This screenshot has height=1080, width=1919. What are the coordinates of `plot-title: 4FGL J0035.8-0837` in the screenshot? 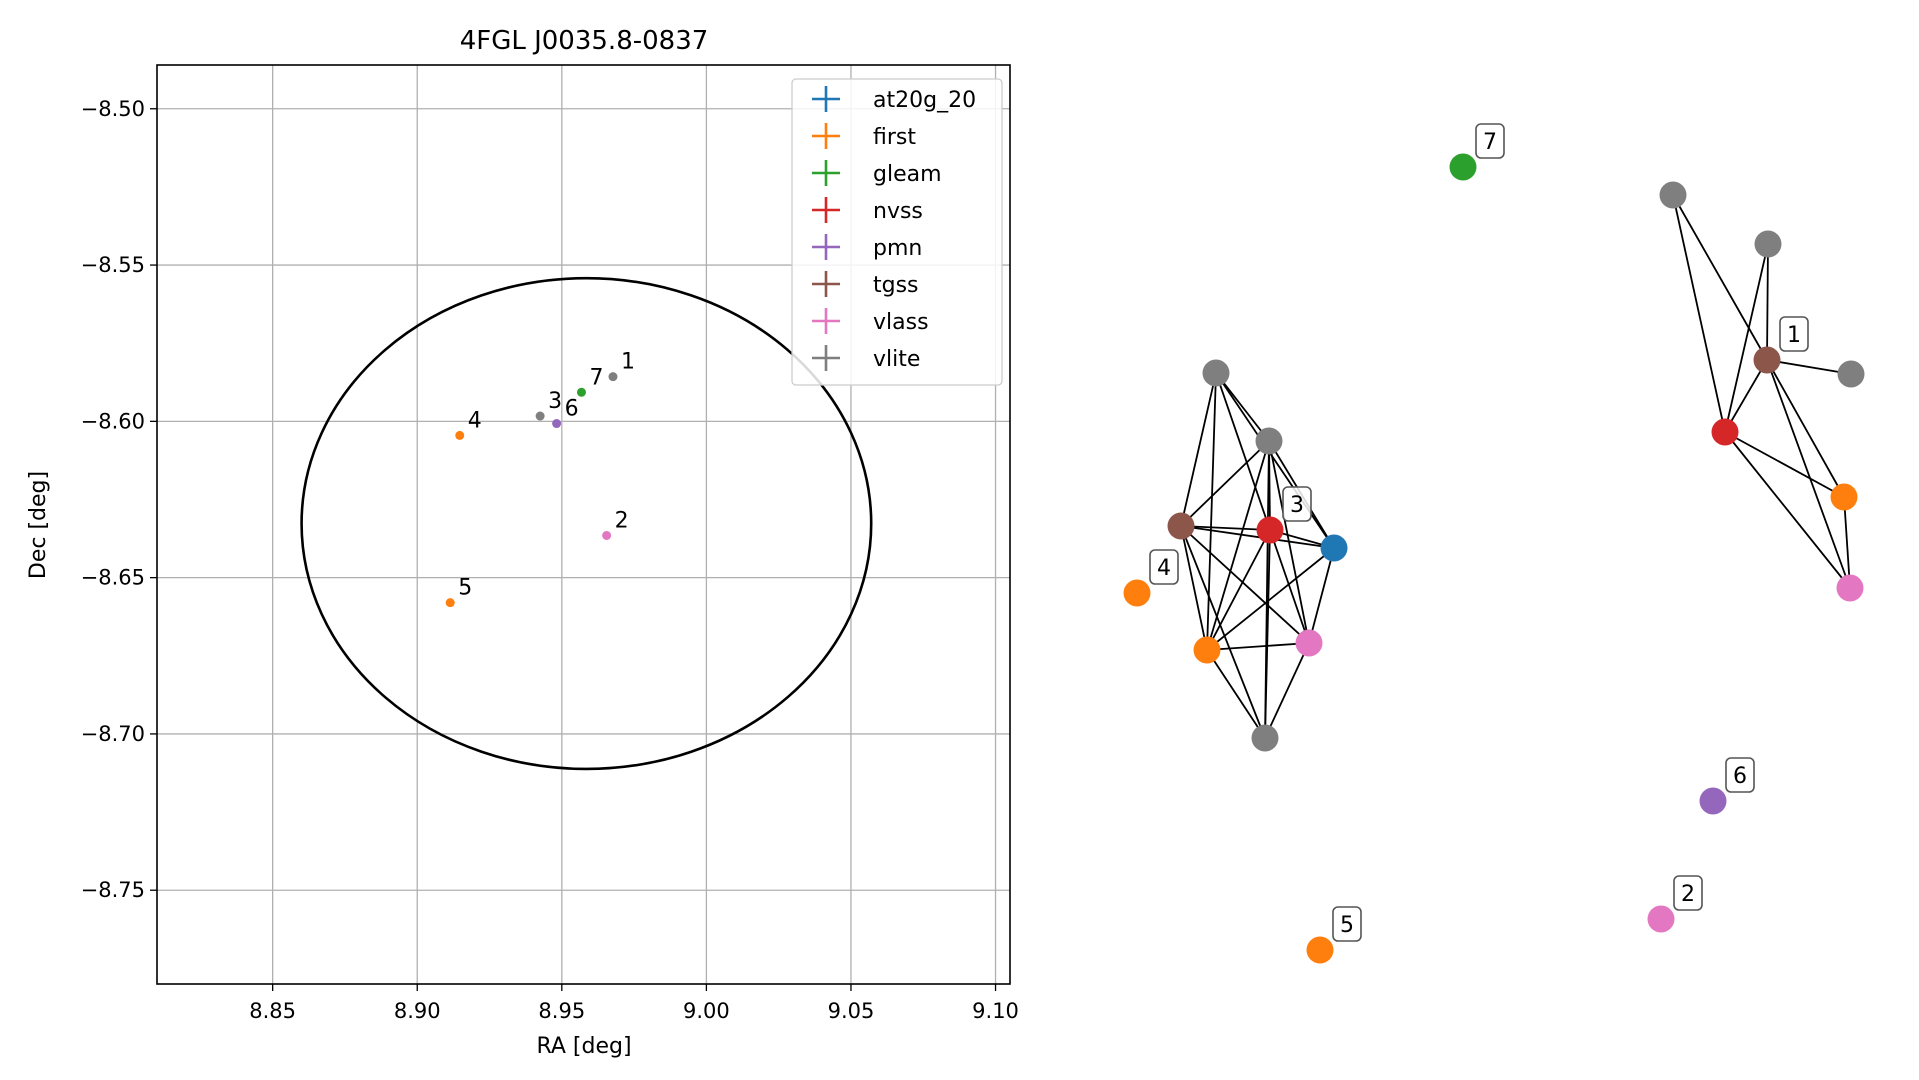 It's located at (584, 41).